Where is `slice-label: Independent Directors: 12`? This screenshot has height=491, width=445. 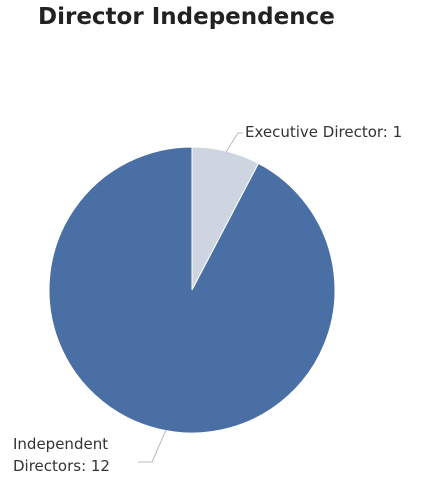 slice-label: Independent Directors: 12 is located at coordinates (61, 455).